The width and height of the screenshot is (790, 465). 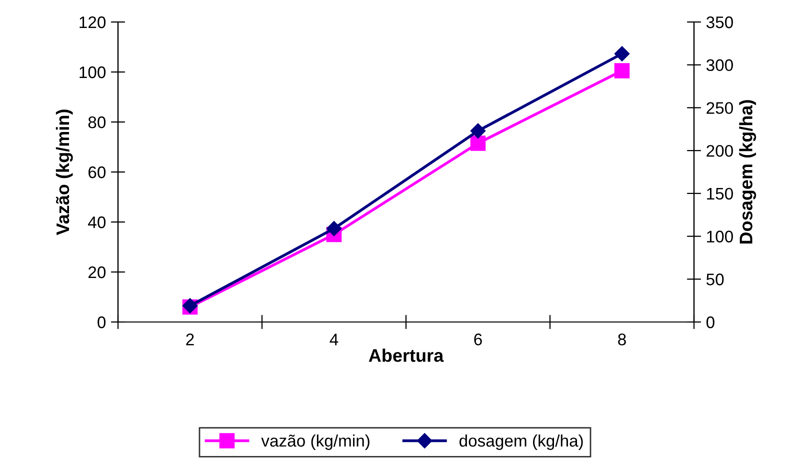 What do you see at coordinates (102, 322) in the screenshot?
I see `y-tick-label: 0` at bounding box center [102, 322].